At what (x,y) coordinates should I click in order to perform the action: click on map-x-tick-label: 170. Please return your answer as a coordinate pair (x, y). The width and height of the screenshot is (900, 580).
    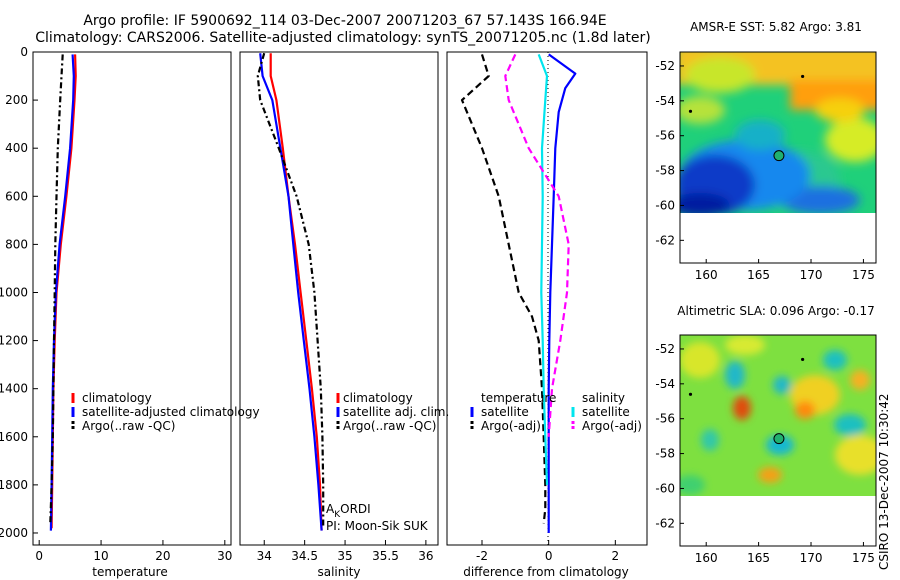
    Looking at the image, I should click on (811, 558).